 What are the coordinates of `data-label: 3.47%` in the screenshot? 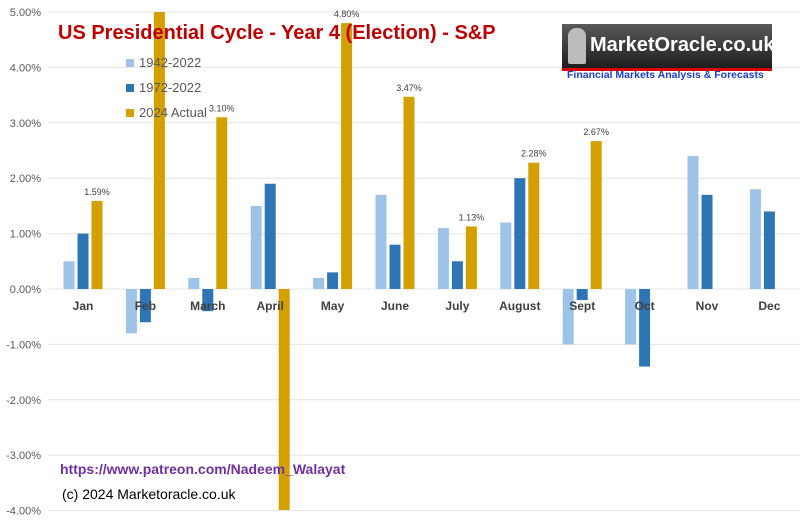 It's located at (409, 88).